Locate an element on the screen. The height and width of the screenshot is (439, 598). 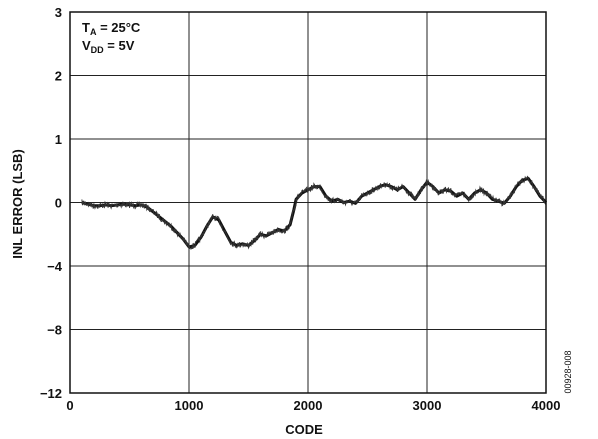
y-tick-label: −8 is located at coordinates (54, 330).